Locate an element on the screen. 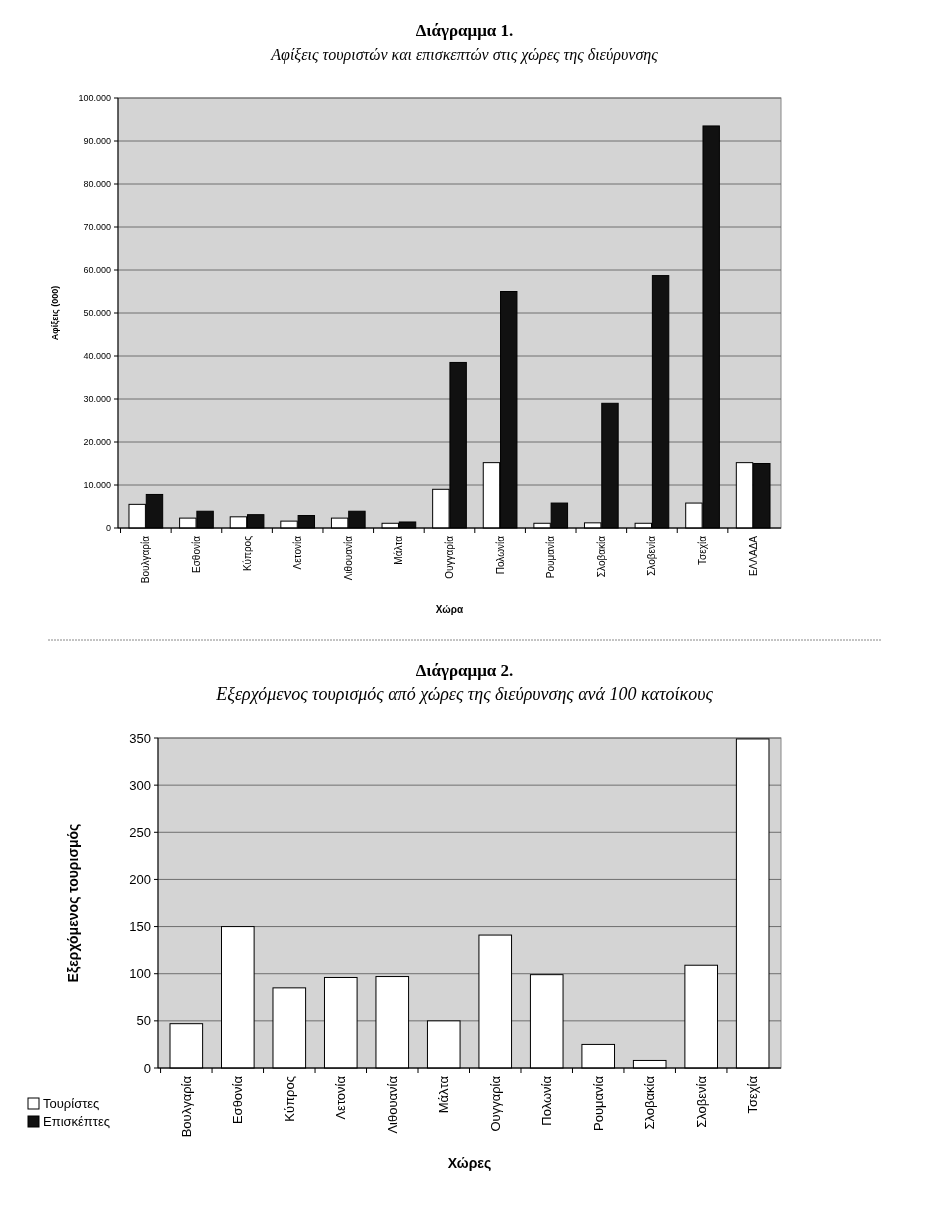 This screenshot has width=929, height=1206. y-tick-label: 80.000 is located at coordinates (97, 184).